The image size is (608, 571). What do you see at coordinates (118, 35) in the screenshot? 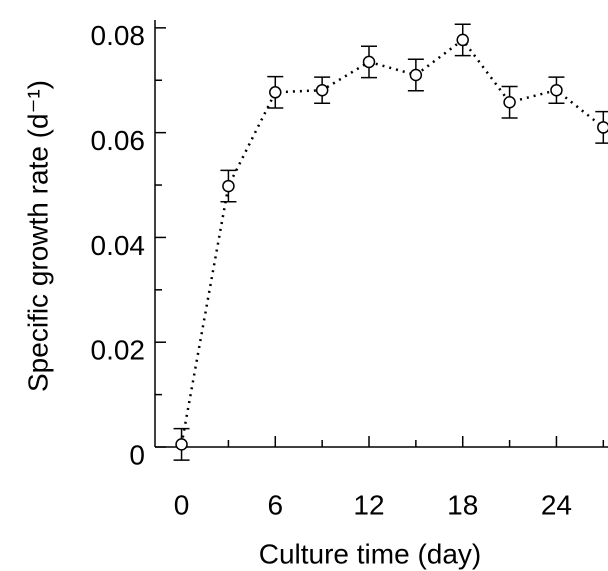
I see `y-tick-label: 0.08` at bounding box center [118, 35].